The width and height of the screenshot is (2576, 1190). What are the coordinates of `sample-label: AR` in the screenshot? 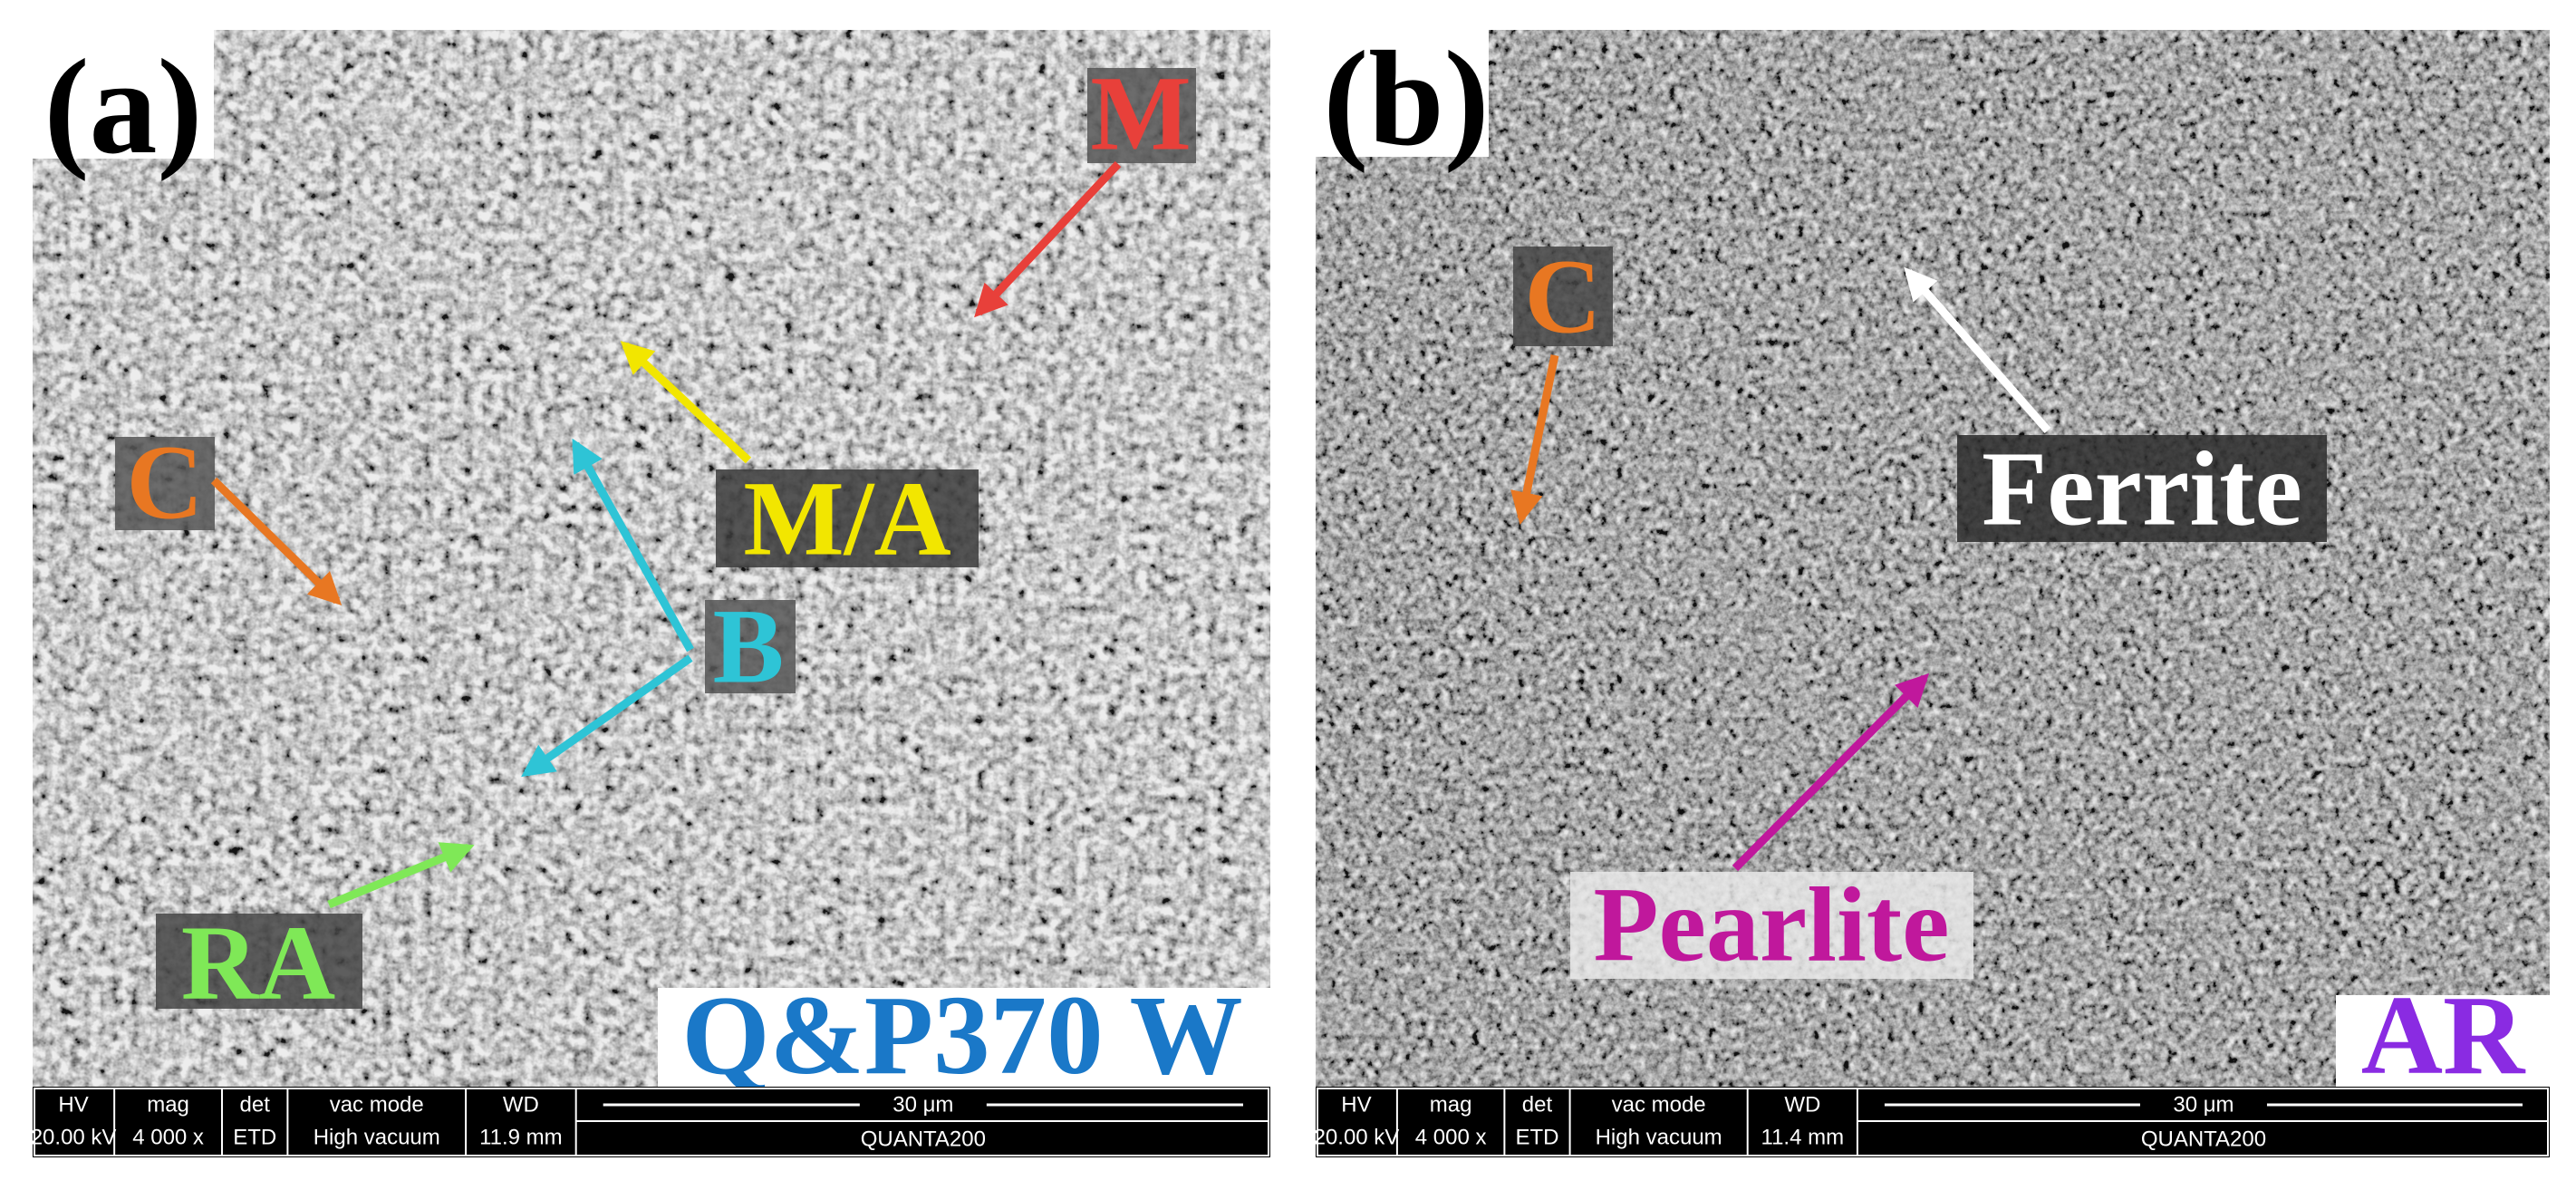 It's located at (2443, 1035).